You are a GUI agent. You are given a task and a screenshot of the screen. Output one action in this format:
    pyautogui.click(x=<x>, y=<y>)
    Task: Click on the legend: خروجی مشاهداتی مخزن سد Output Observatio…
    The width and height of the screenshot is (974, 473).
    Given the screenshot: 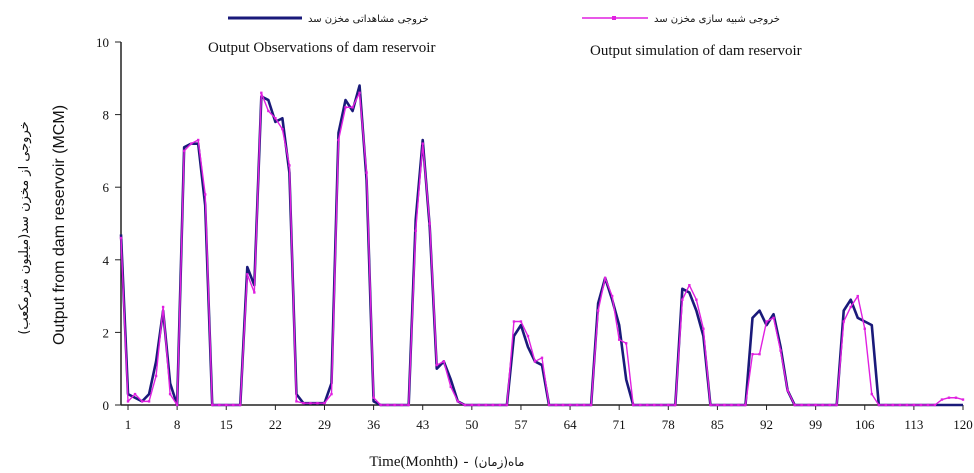 What is the action you would take?
    pyautogui.click(x=505, y=36)
    